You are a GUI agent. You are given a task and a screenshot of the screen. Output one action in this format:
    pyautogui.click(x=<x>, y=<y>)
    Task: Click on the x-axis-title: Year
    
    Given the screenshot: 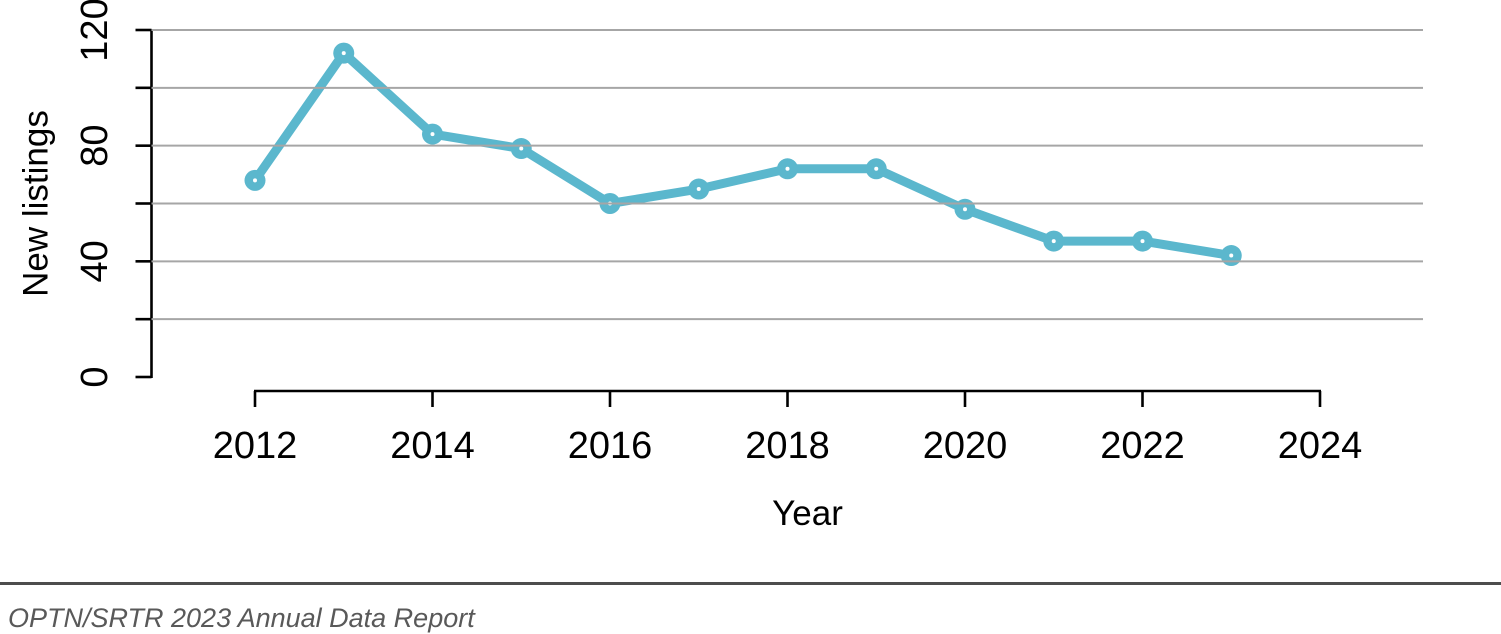 What is the action you would take?
    pyautogui.click(x=807, y=513)
    